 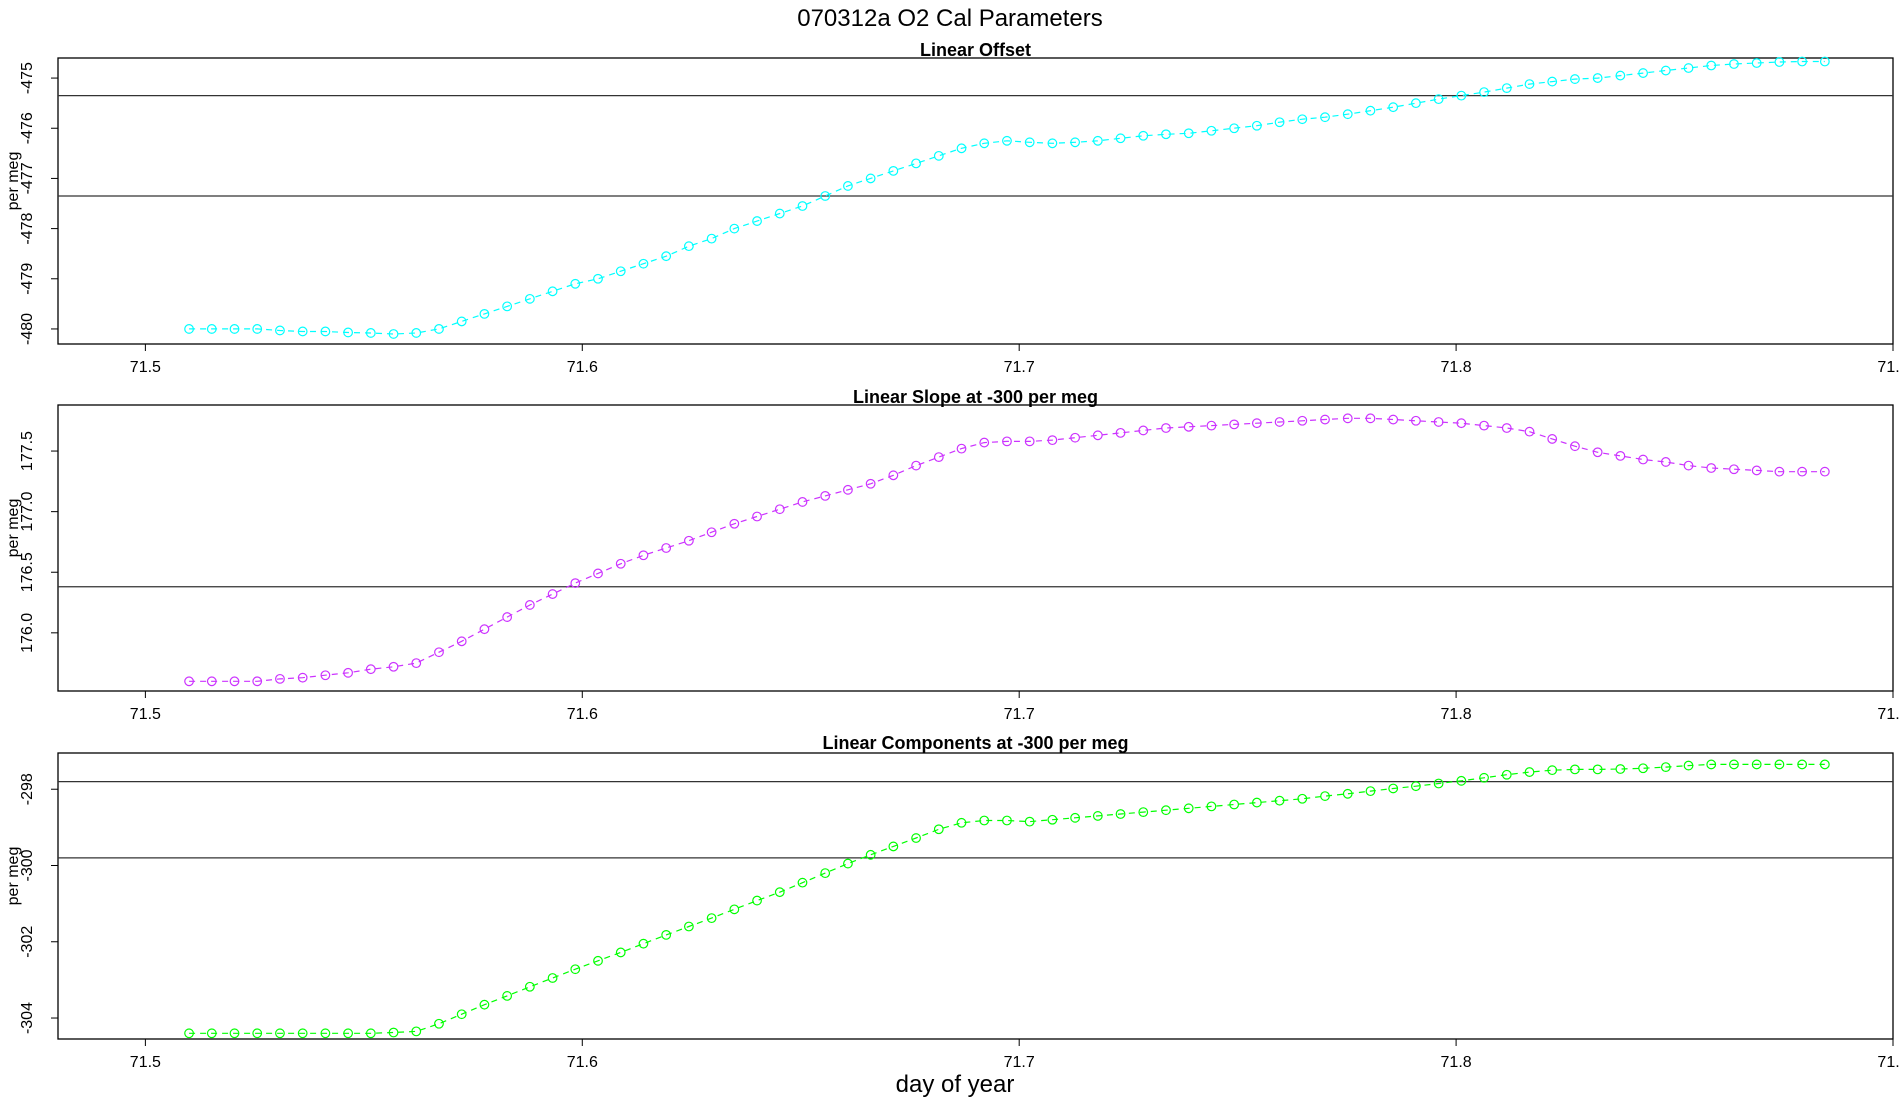 I want to click on offset-x-tick-label: 71.9, so click(x=1888, y=367).